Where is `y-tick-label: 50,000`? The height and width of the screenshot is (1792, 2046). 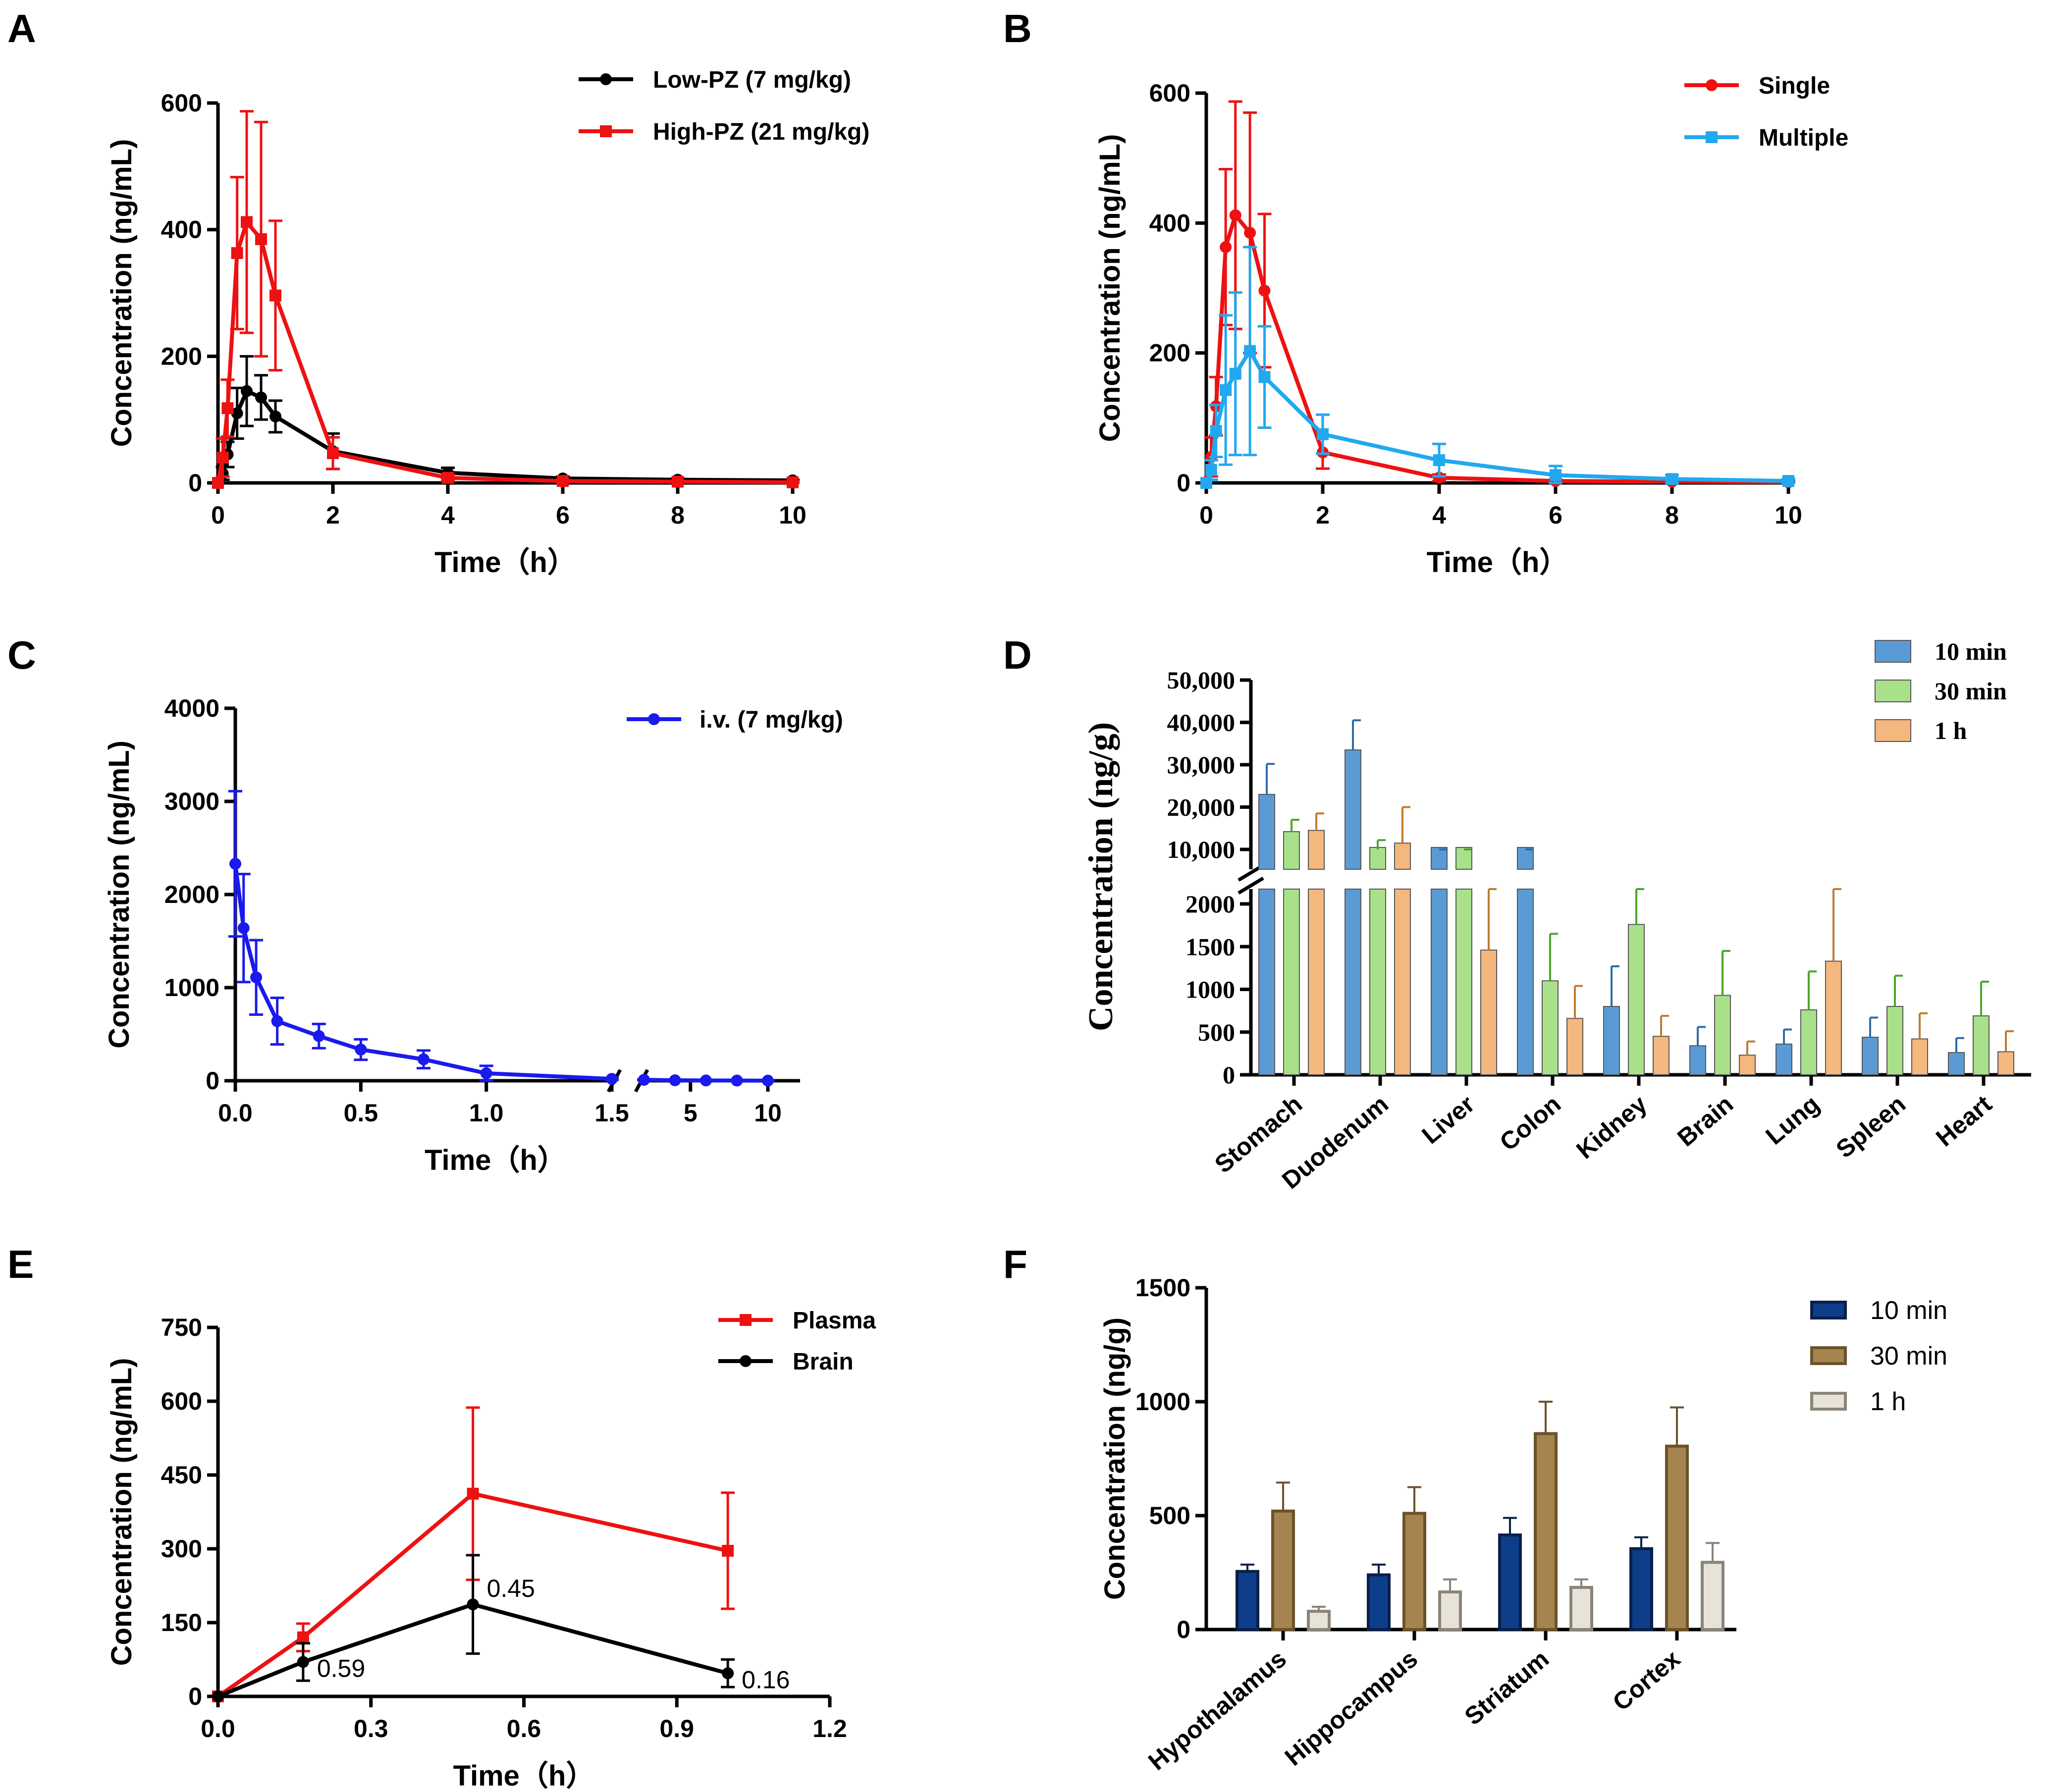 y-tick-label: 50,000 is located at coordinates (1201, 680).